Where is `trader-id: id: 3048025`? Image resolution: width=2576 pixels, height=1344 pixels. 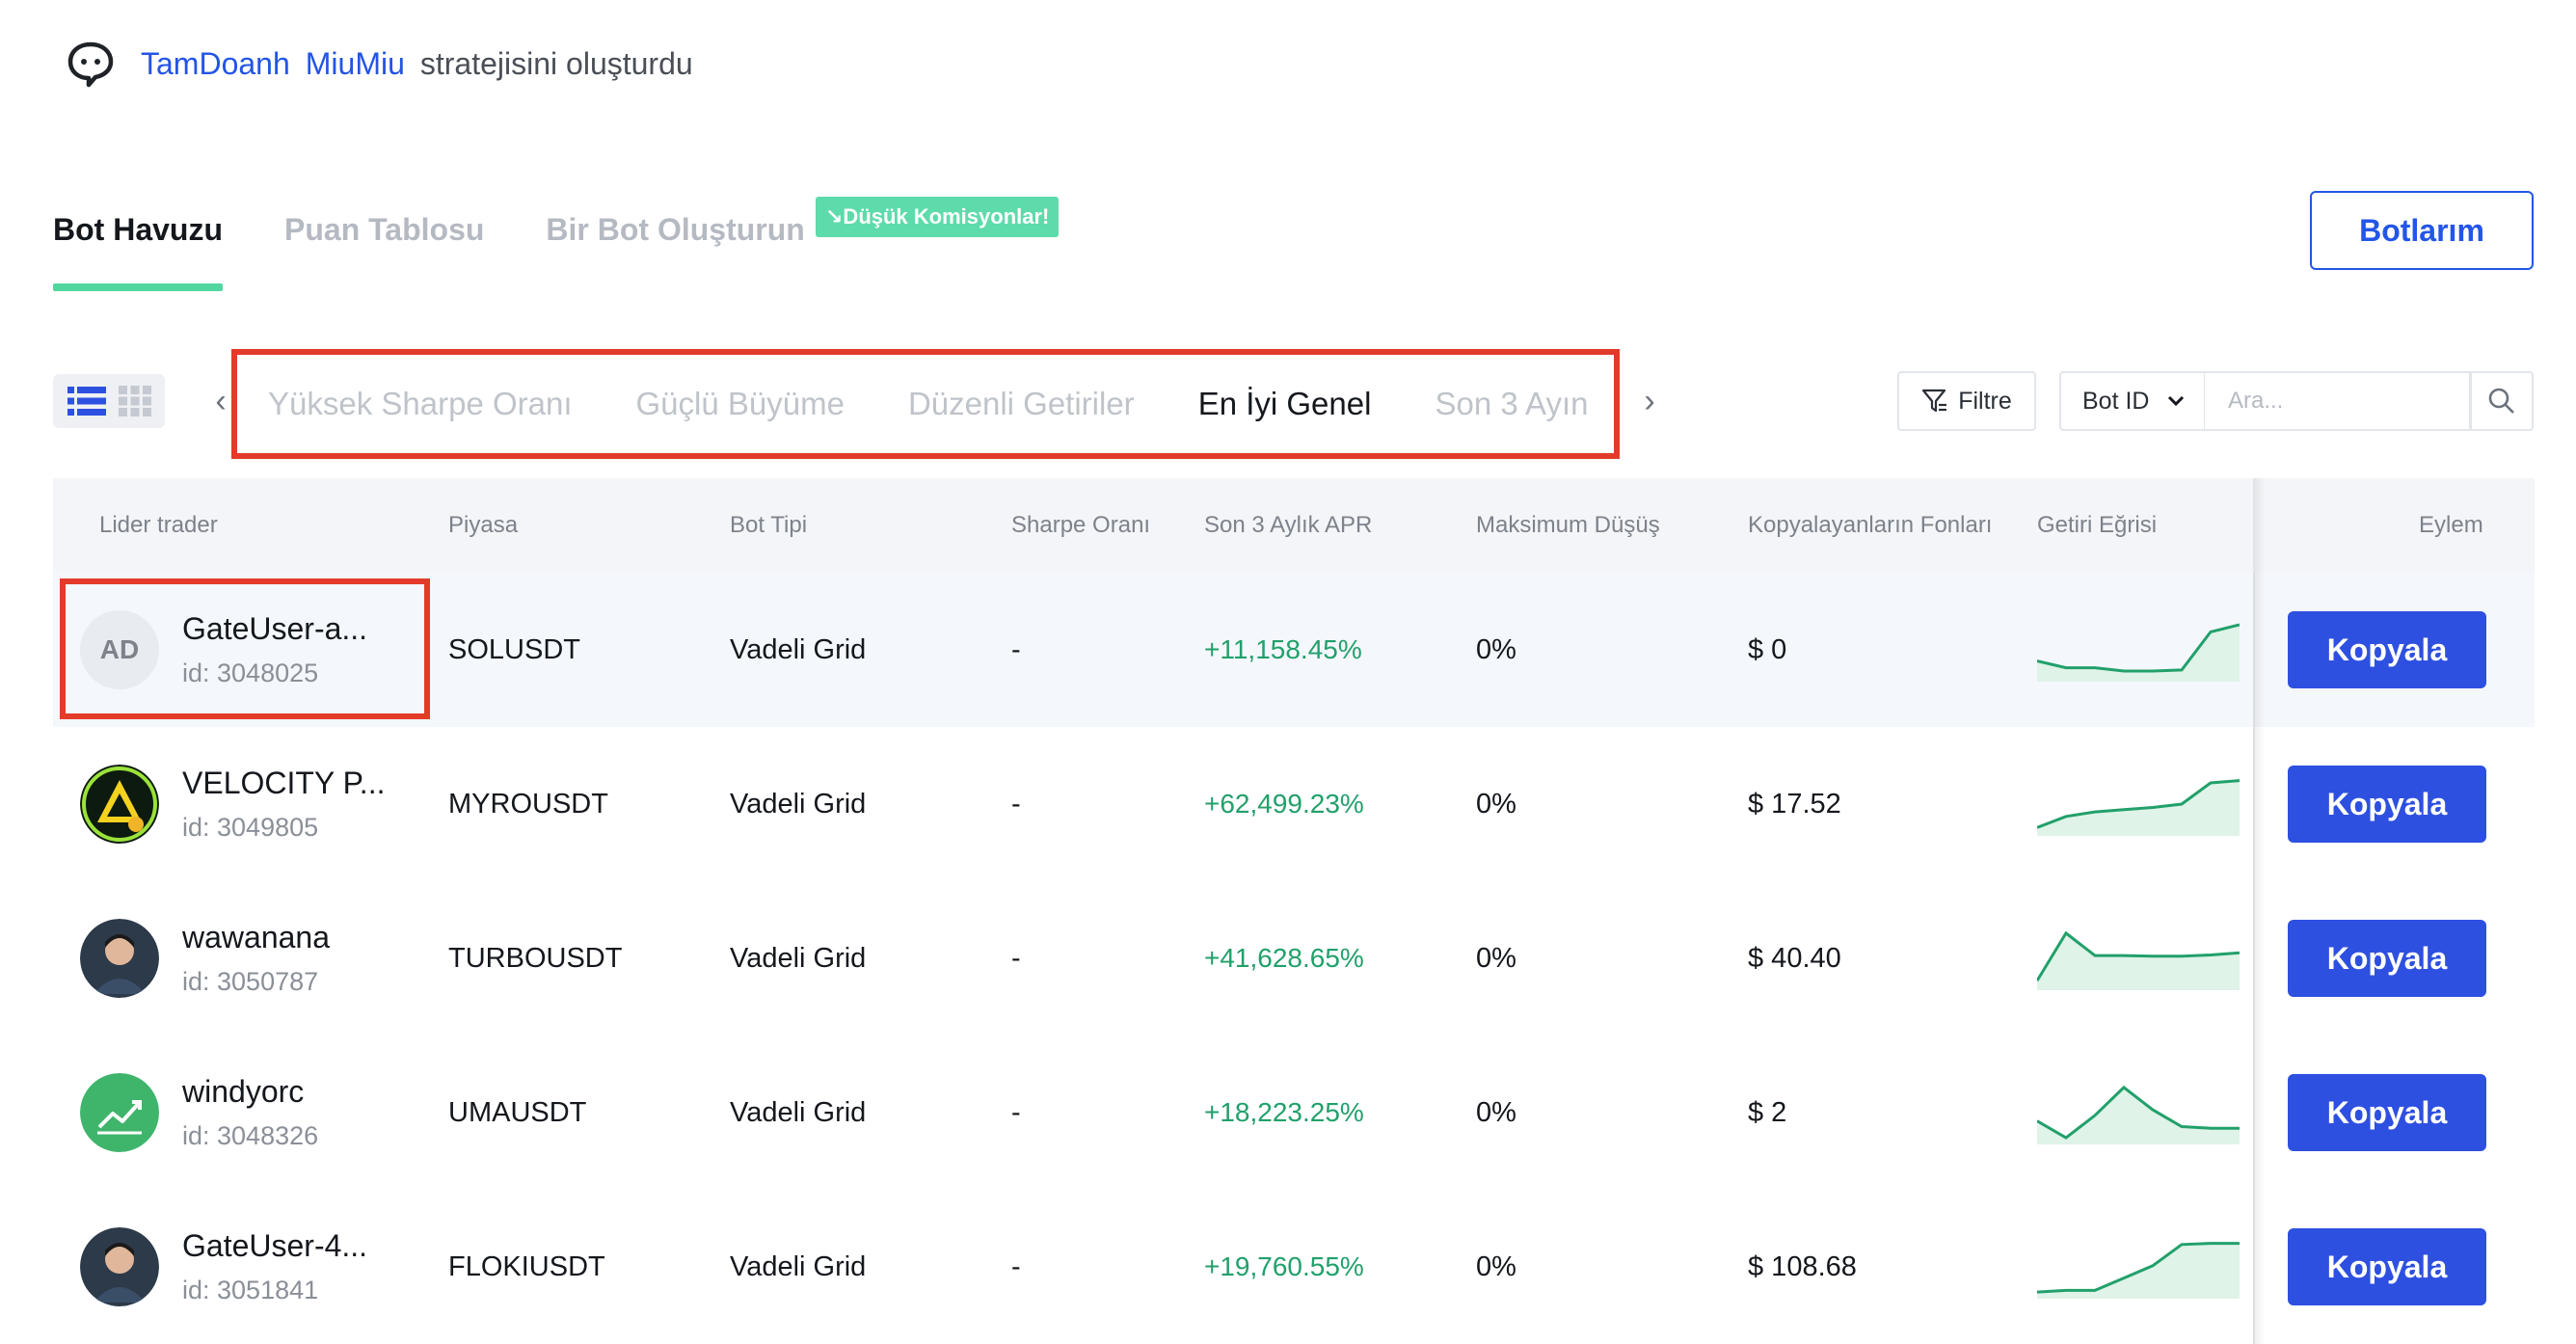
trader-id: id: 3048025 is located at coordinates (251, 673).